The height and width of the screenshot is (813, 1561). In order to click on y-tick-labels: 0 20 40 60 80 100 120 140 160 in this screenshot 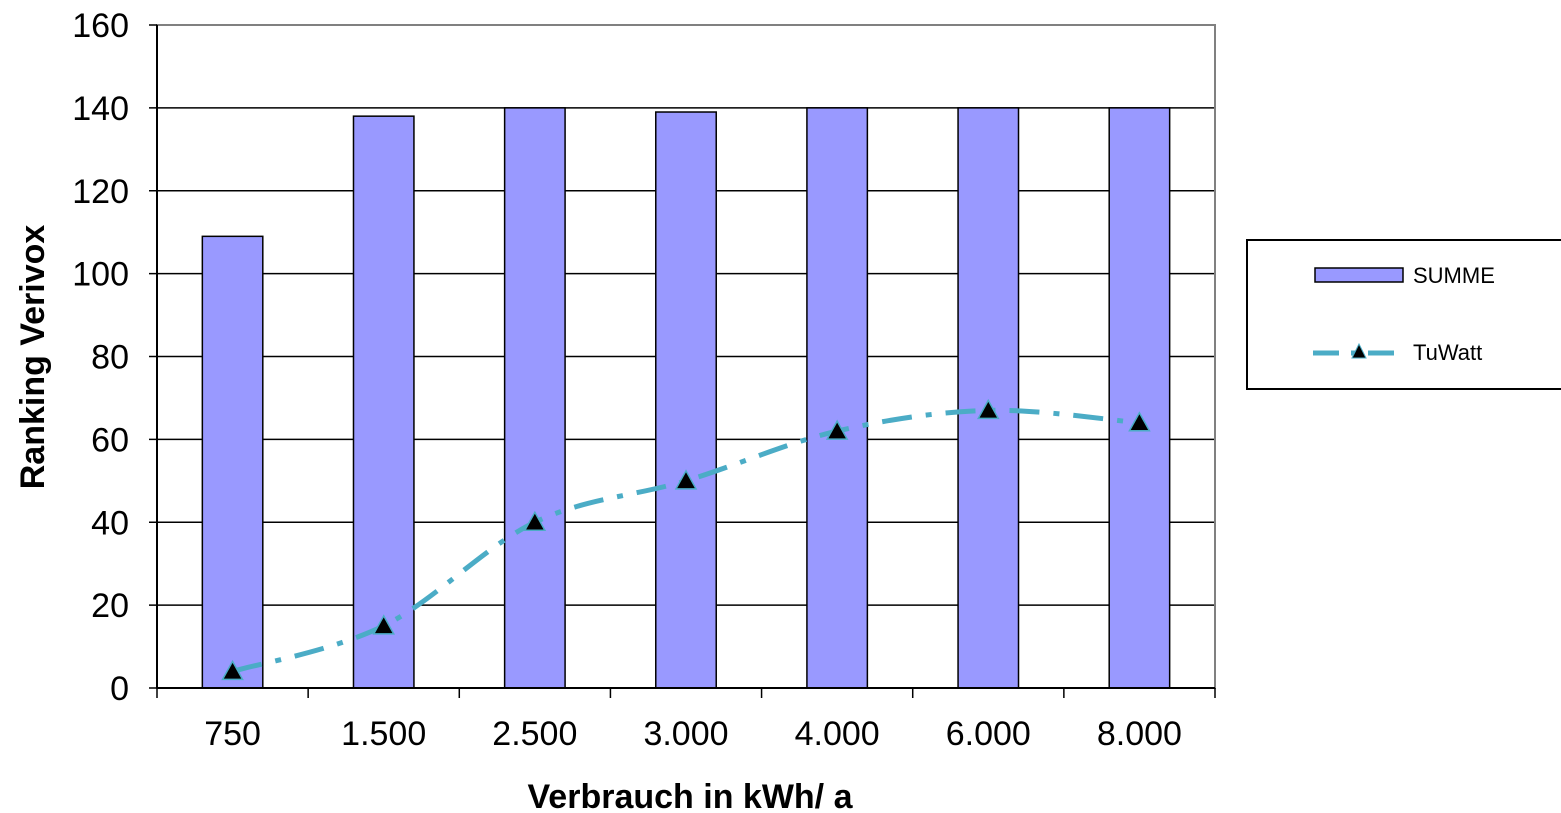, I will do `click(100, 357)`.